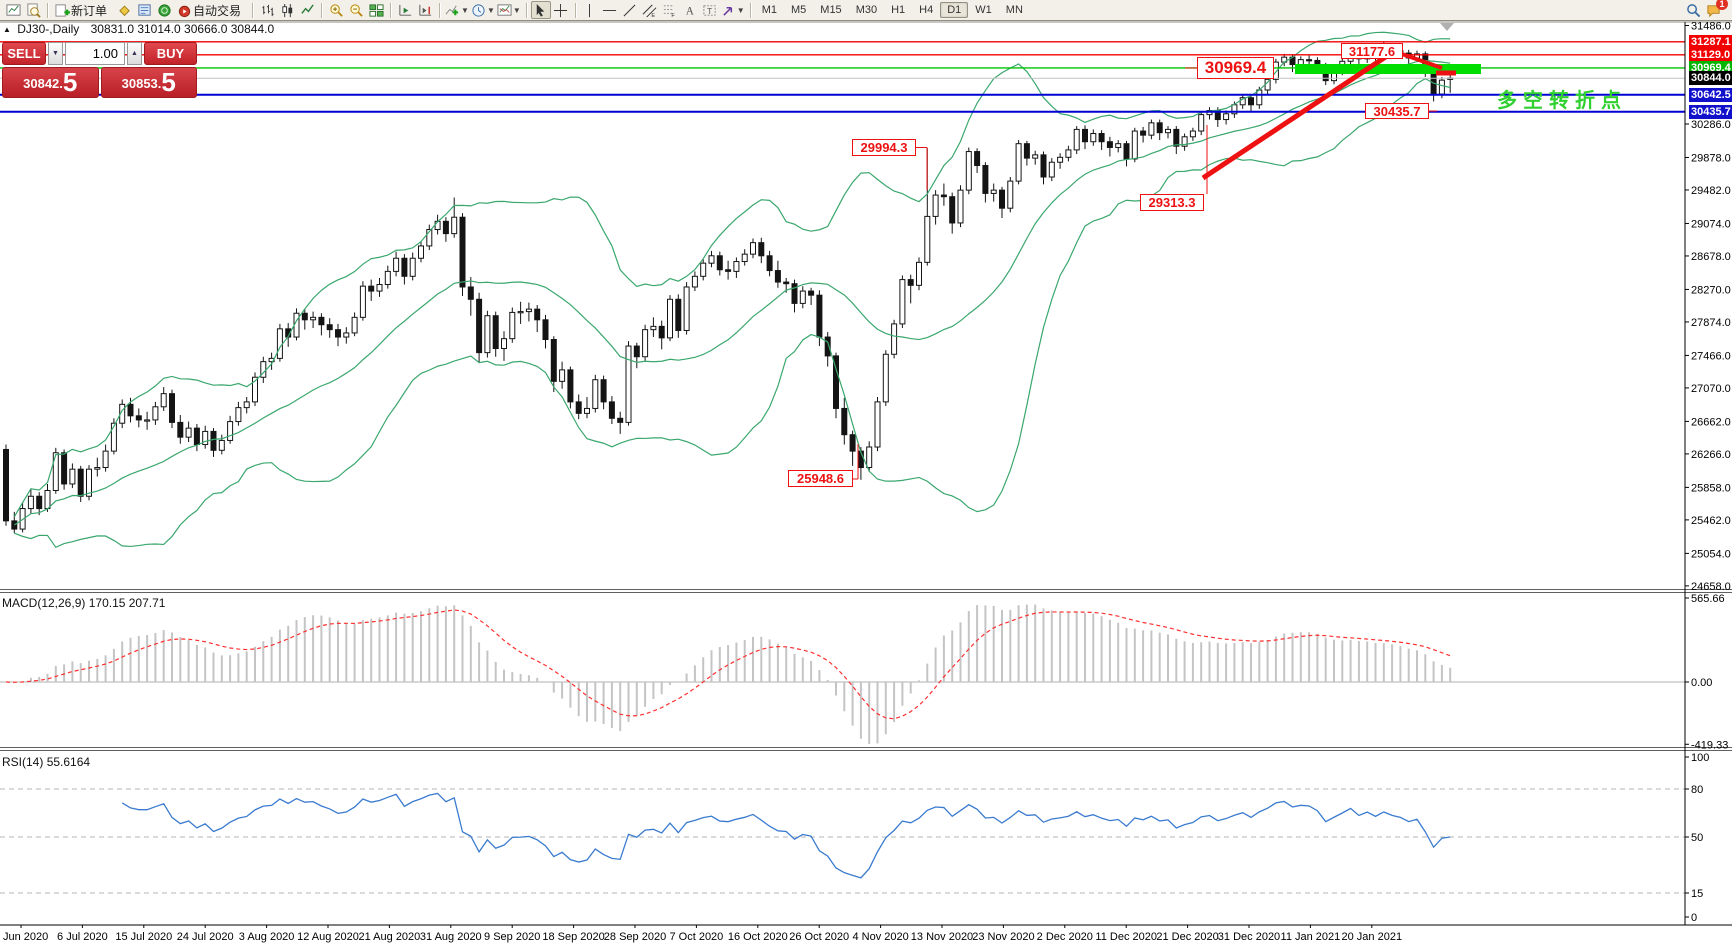 The image size is (1732, 944). Describe the element at coordinates (1172, 202) in the screenshot. I see `price-annotation-label: 29313.3` at that location.